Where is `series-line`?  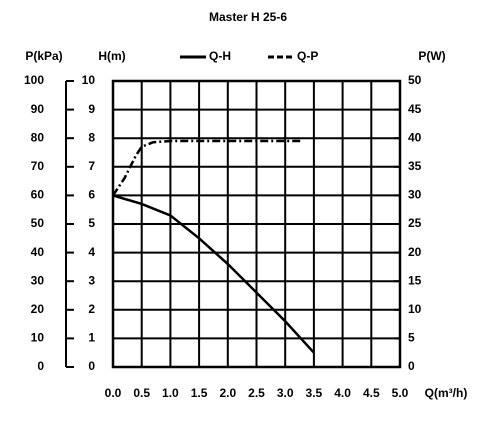
series-line is located at coordinates (207, 168).